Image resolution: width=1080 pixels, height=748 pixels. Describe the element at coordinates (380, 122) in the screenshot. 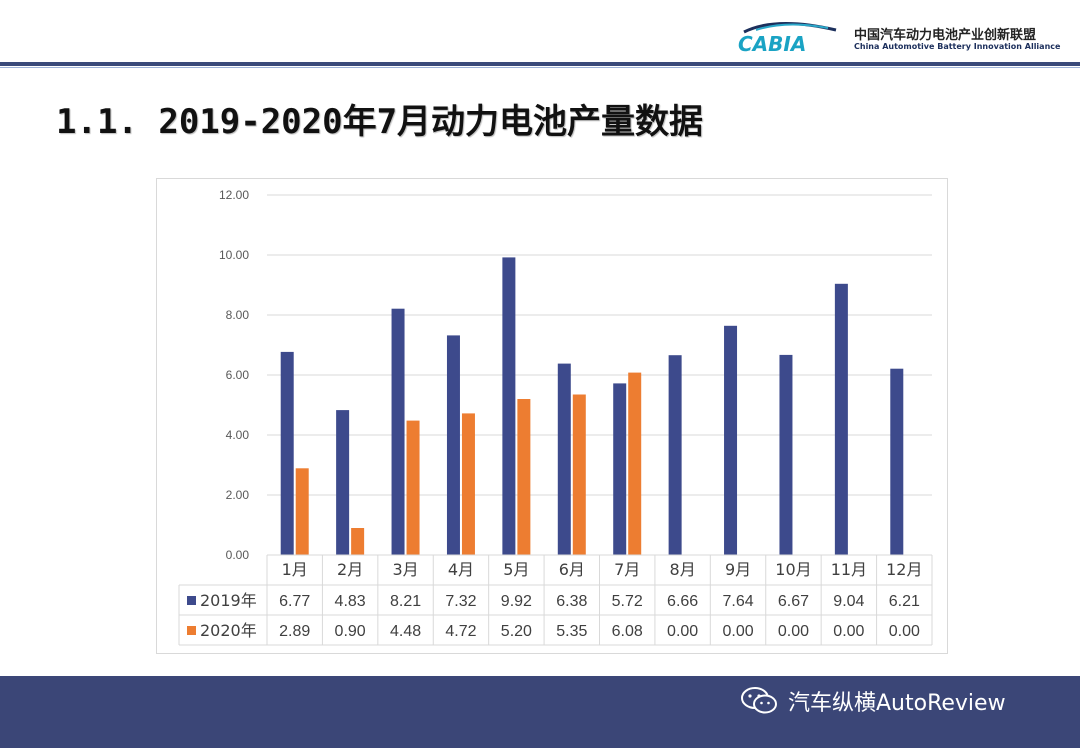

I see `slide-title: 1.1. 2019-2020年7月动力电池产量数据` at that location.